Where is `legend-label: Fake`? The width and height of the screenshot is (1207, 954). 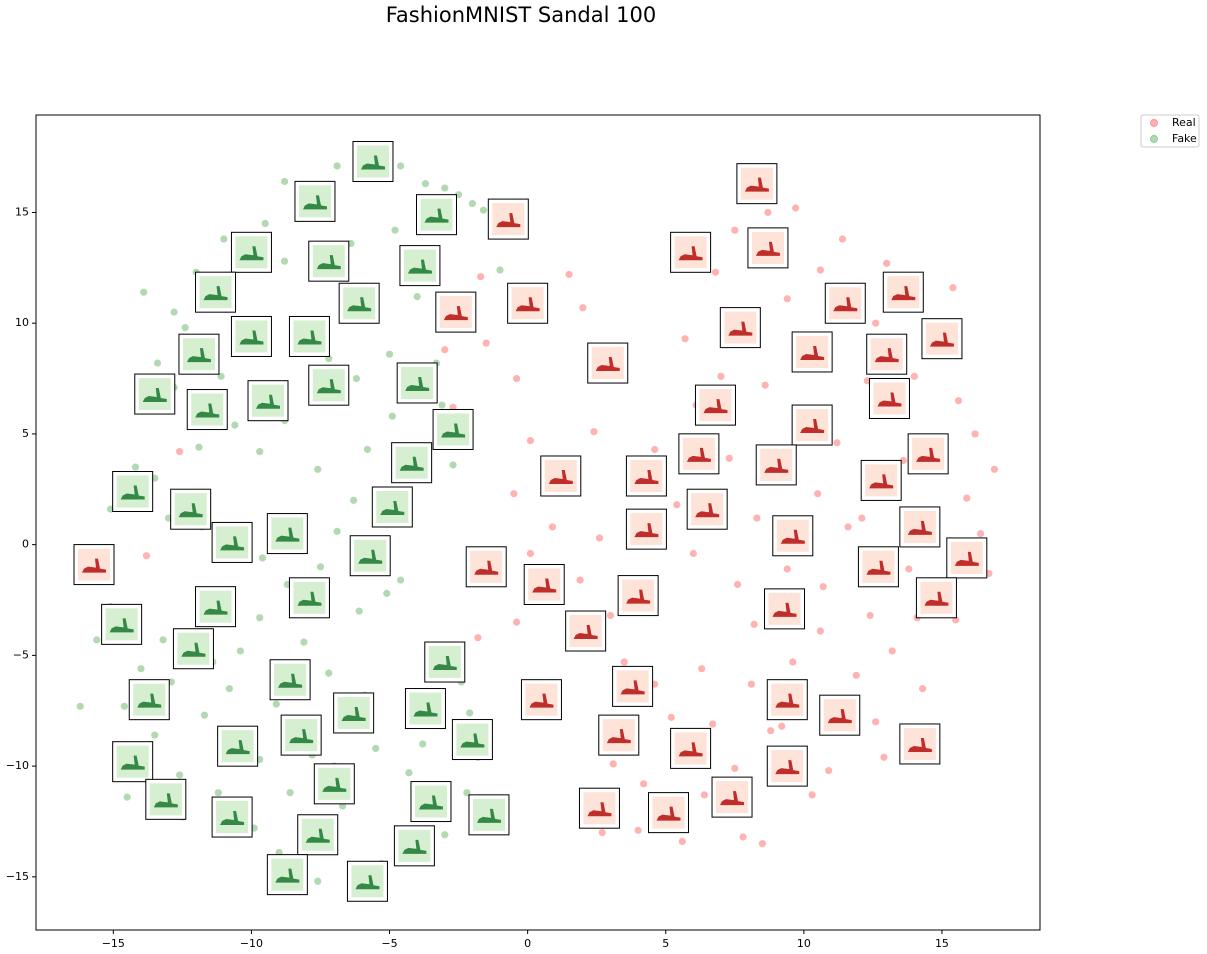 legend-label: Fake is located at coordinates (1184, 138).